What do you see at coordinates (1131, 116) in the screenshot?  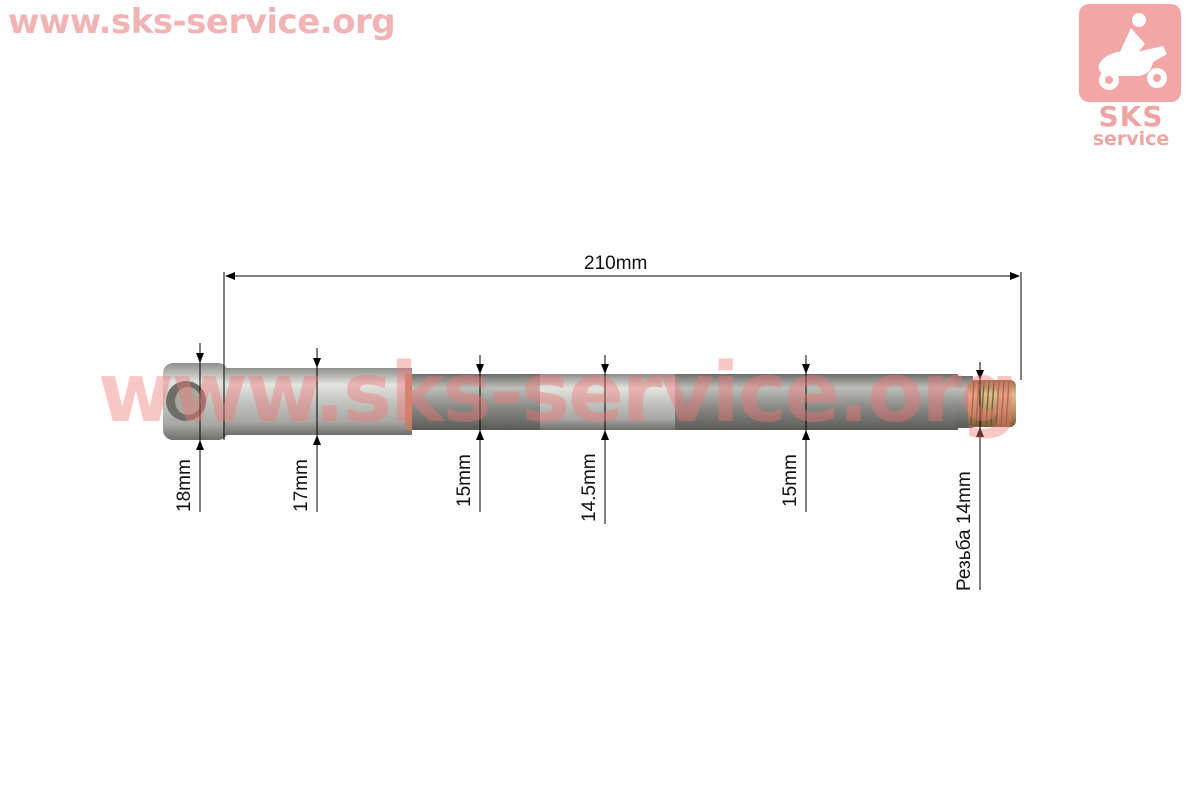 I see `logo-brand: SKS` at bounding box center [1131, 116].